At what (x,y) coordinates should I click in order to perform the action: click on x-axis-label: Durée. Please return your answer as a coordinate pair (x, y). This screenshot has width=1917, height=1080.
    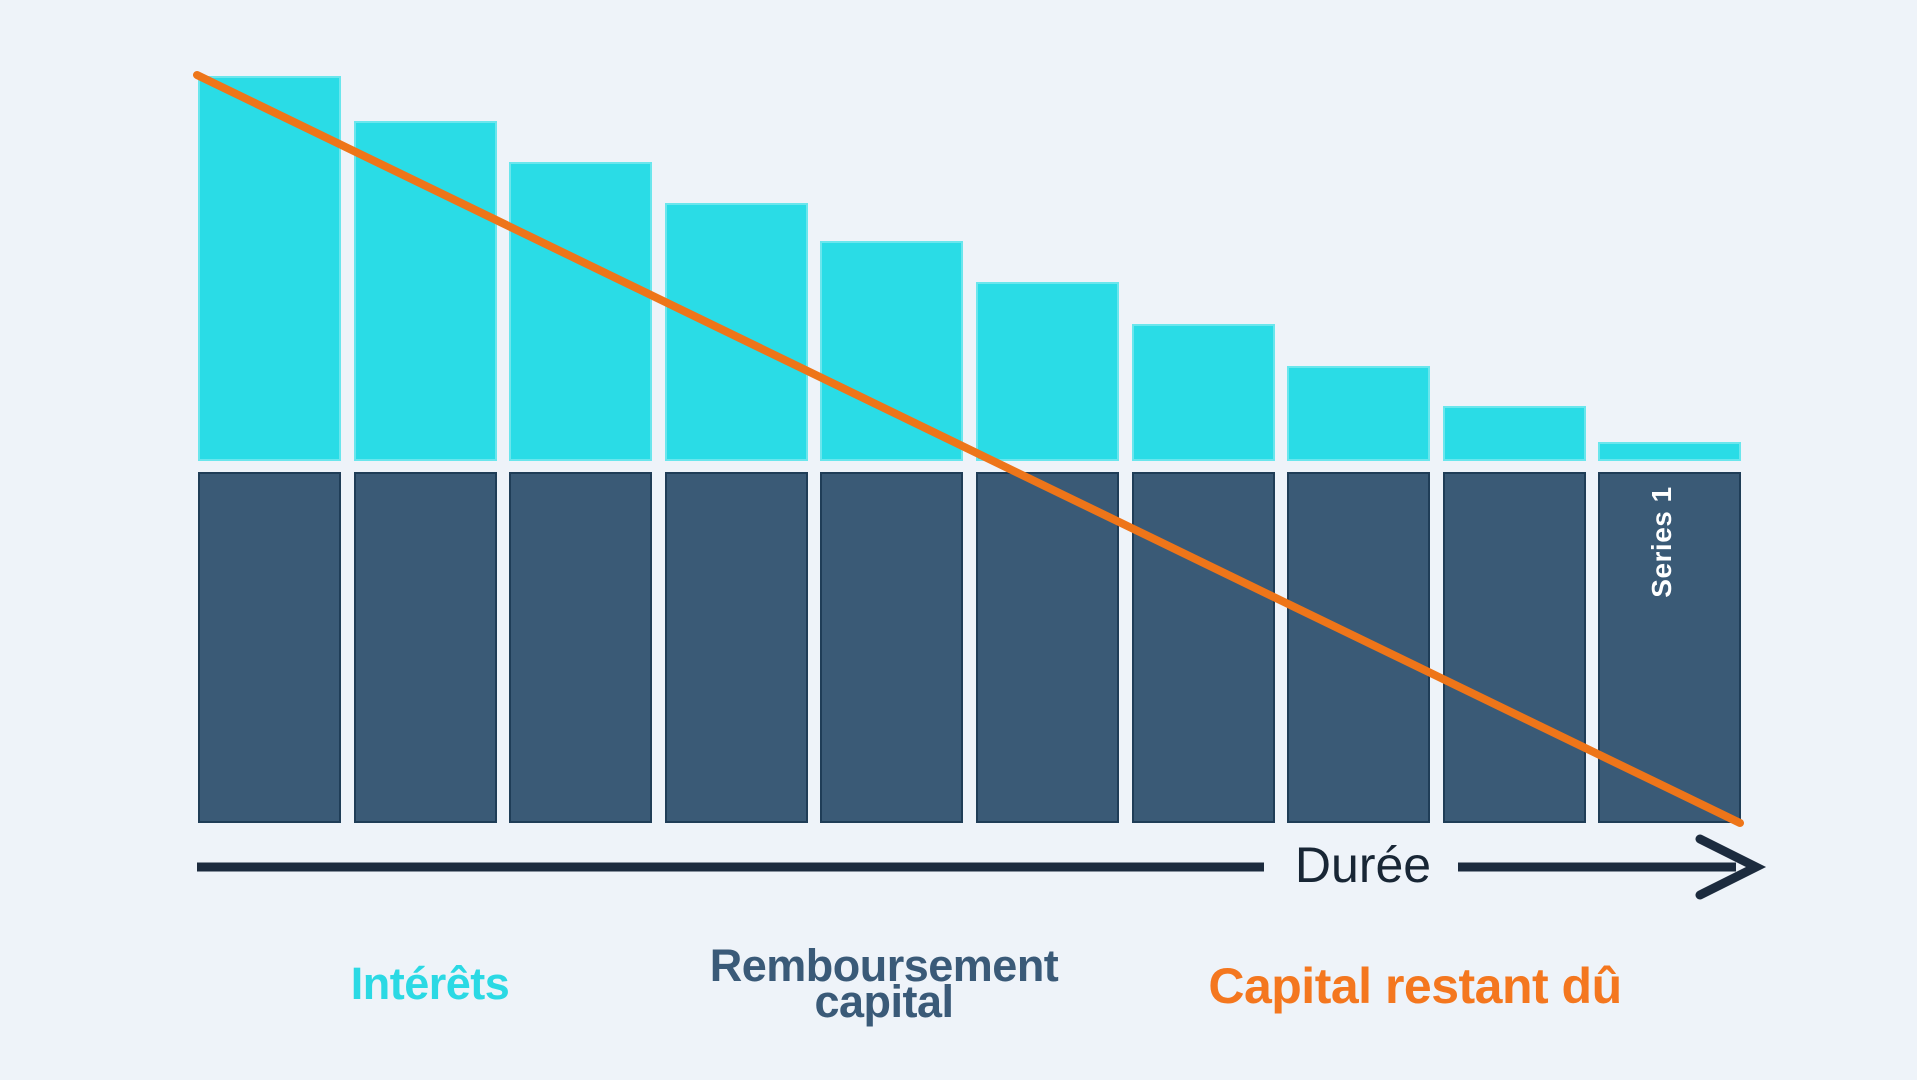
    Looking at the image, I should click on (1363, 865).